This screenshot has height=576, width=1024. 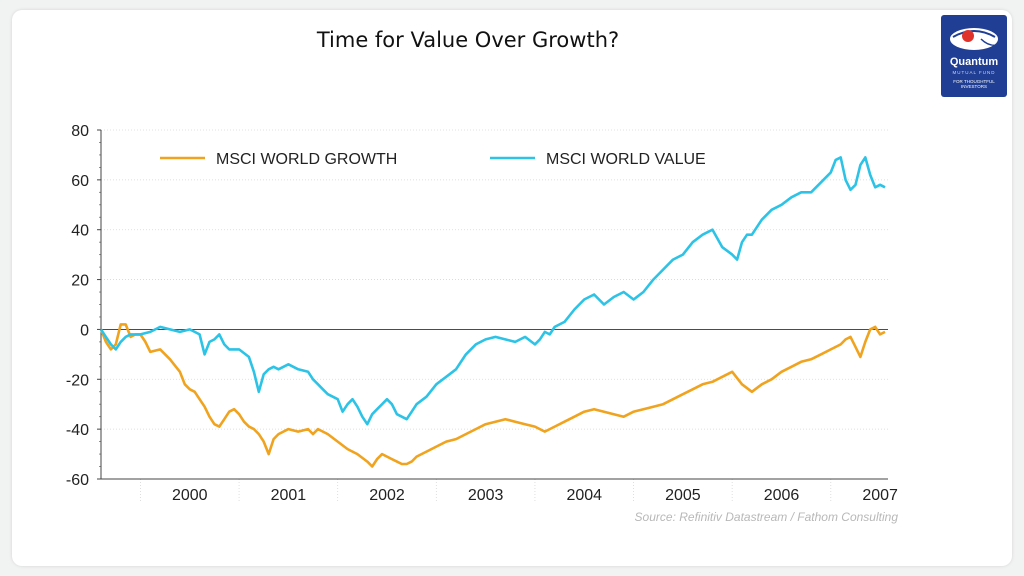 What do you see at coordinates (626, 159) in the screenshot?
I see `legend-label-value: MSCI WORLD VALUE` at bounding box center [626, 159].